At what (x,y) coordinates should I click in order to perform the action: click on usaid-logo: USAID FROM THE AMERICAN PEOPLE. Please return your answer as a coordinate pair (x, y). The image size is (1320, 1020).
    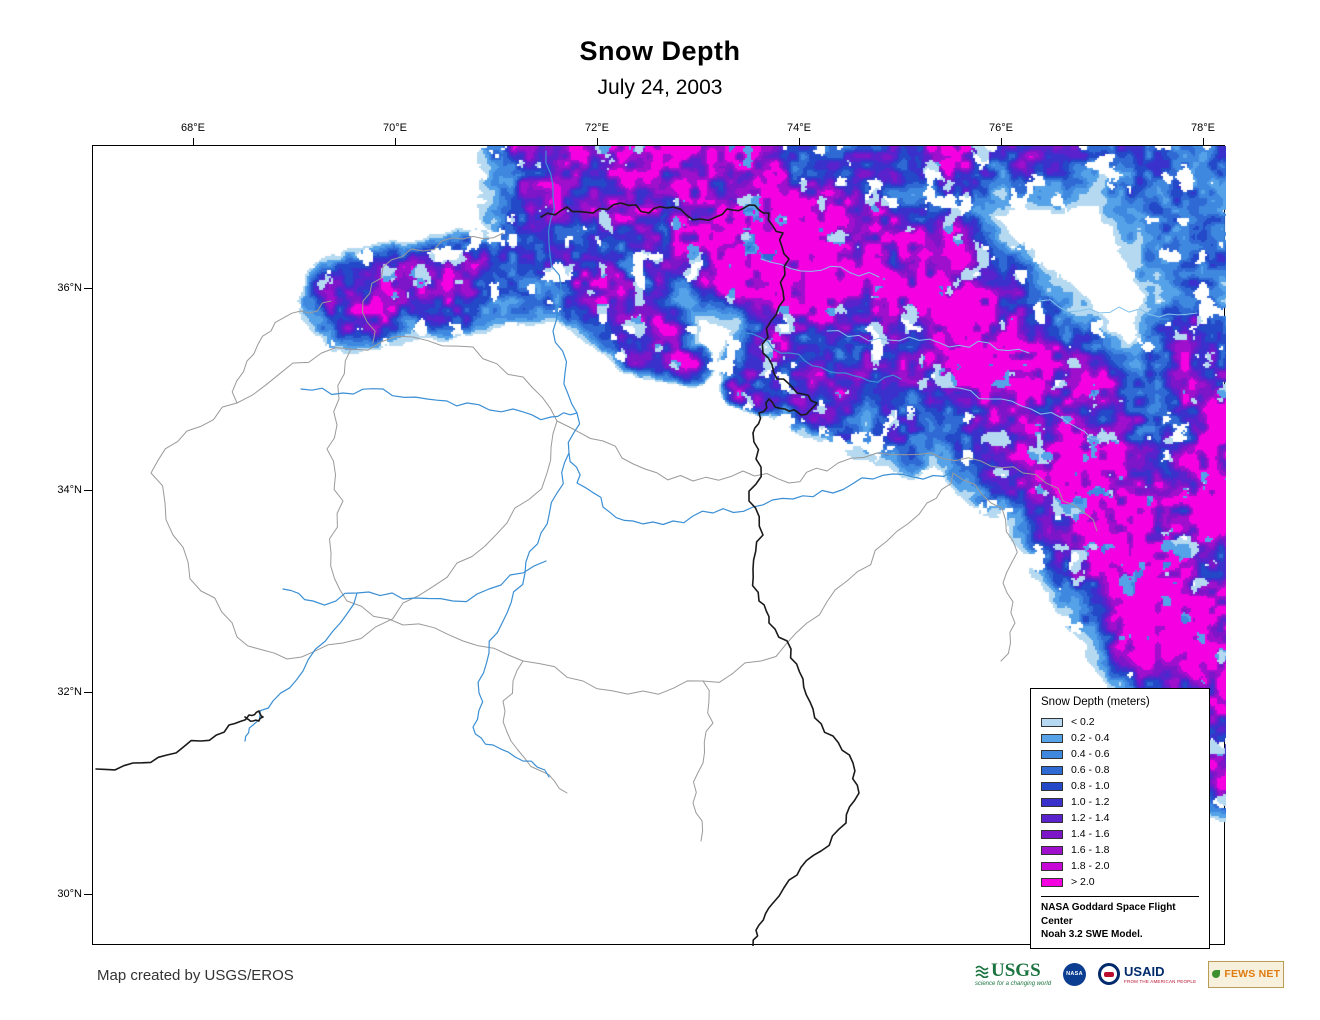
    Looking at the image, I should click on (1147, 974).